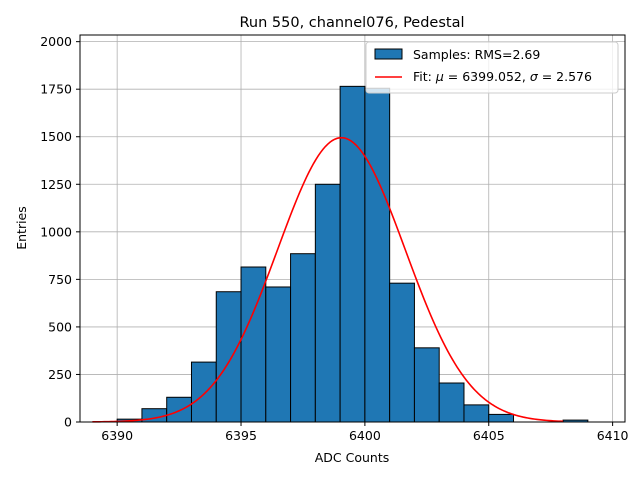 Image resolution: width=640 pixels, height=480 pixels. What do you see at coordinates (56, 184) in the screenshot?
I see `y-tick-label: 1250` at bounding box center [56, 184].